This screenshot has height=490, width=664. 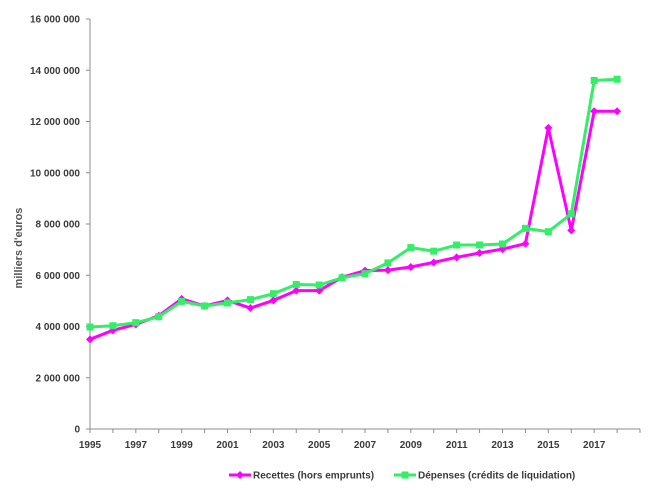 I want to click on x-tick-label: 1997, so click(x=136, y=445).